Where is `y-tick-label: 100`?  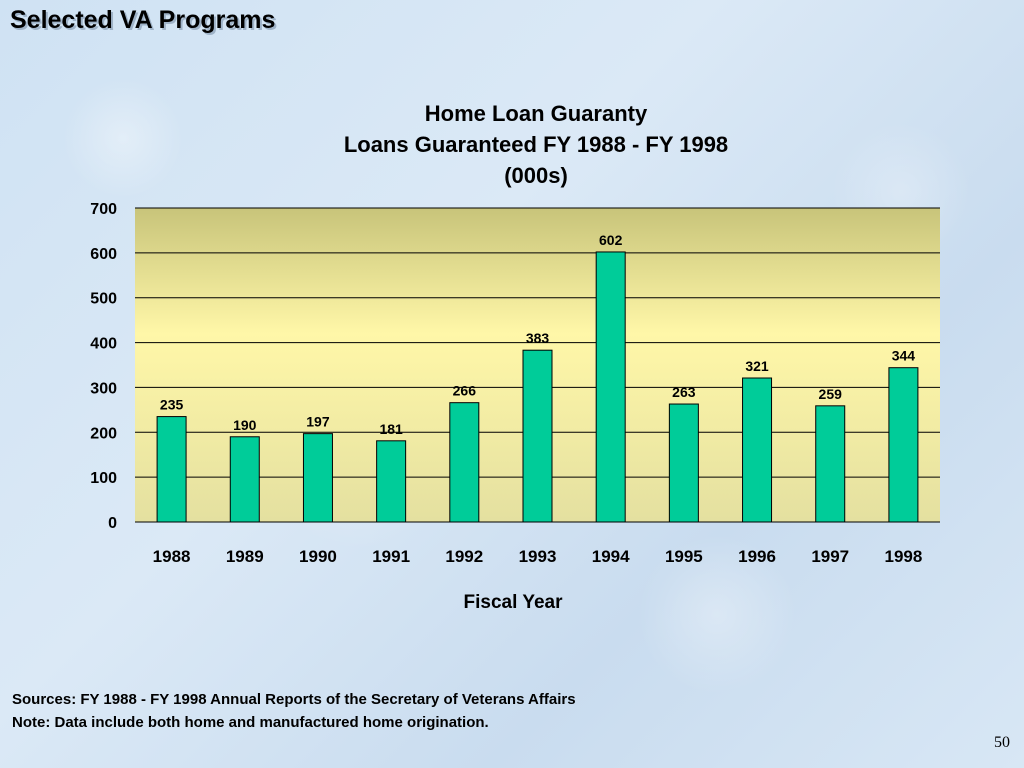 y-tick-label: 100 is located at coordinates (103, 478).